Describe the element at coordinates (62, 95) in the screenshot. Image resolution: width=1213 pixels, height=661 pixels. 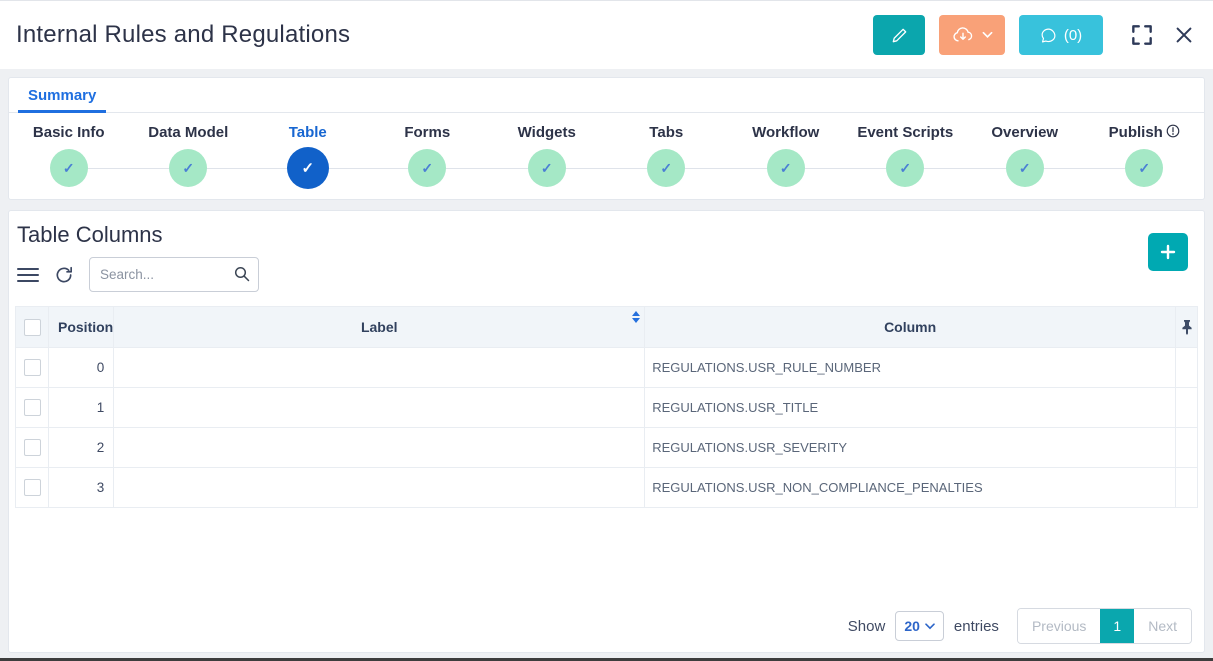
I see `tab-summary: Summary` at that location.